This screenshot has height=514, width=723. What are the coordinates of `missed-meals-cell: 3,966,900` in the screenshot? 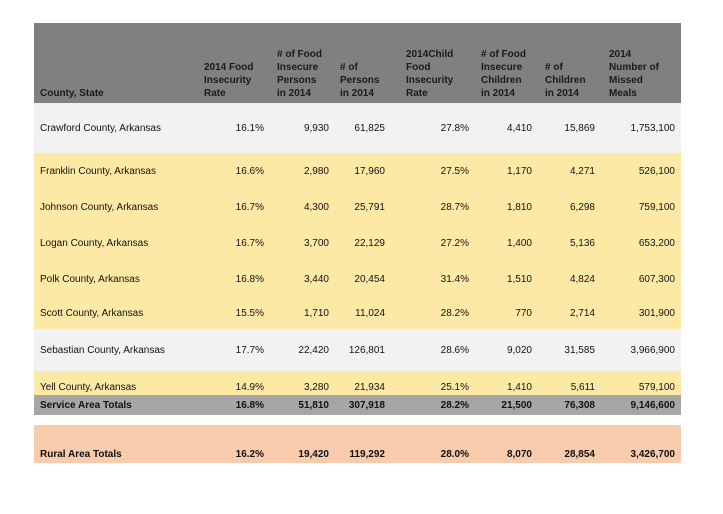 It's located at (653, 350).